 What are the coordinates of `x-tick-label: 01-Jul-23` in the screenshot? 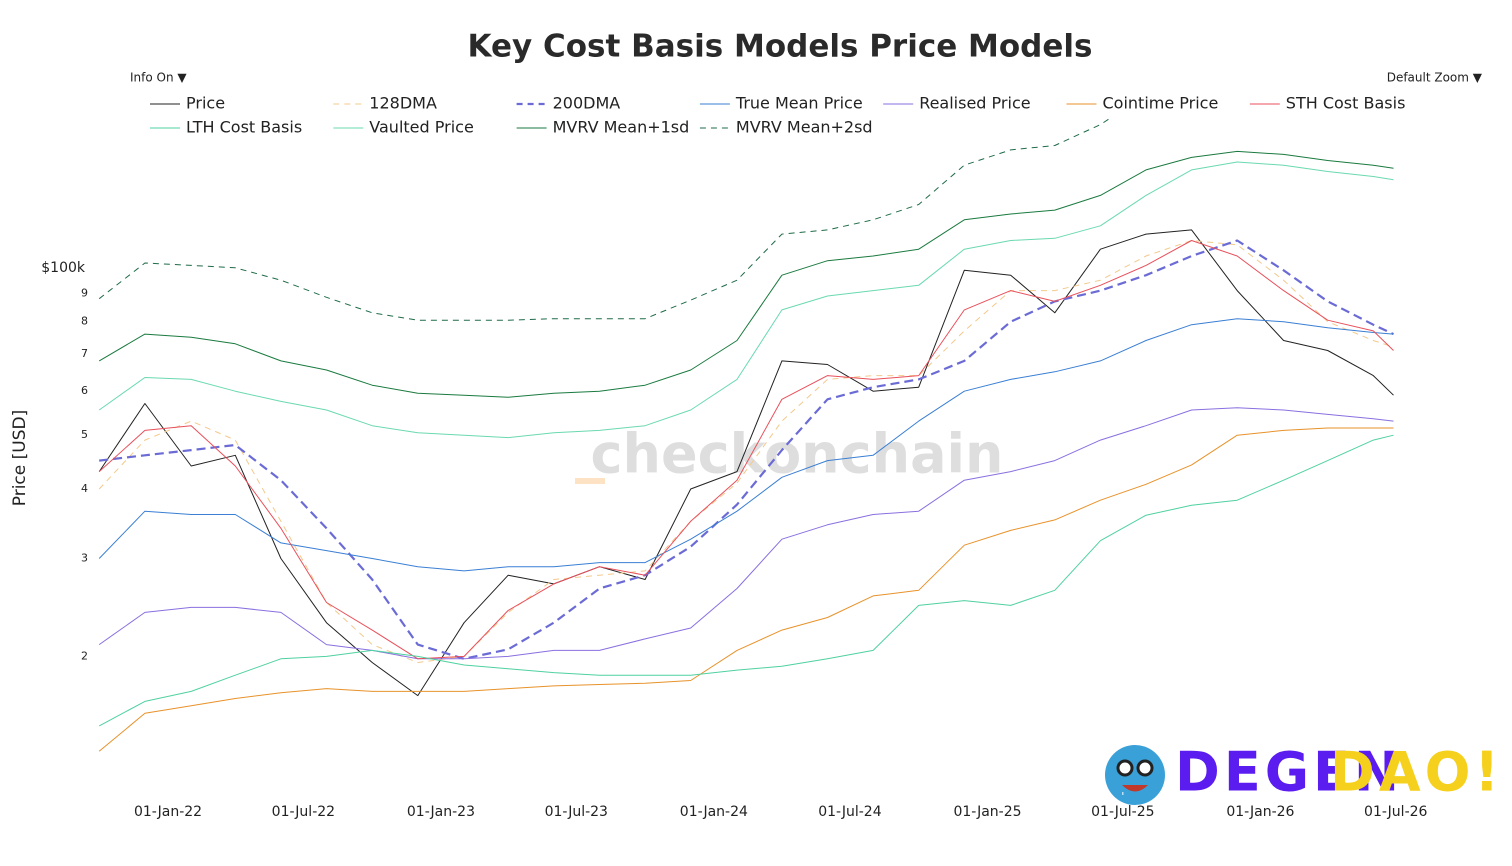 It's located at (576, 812).